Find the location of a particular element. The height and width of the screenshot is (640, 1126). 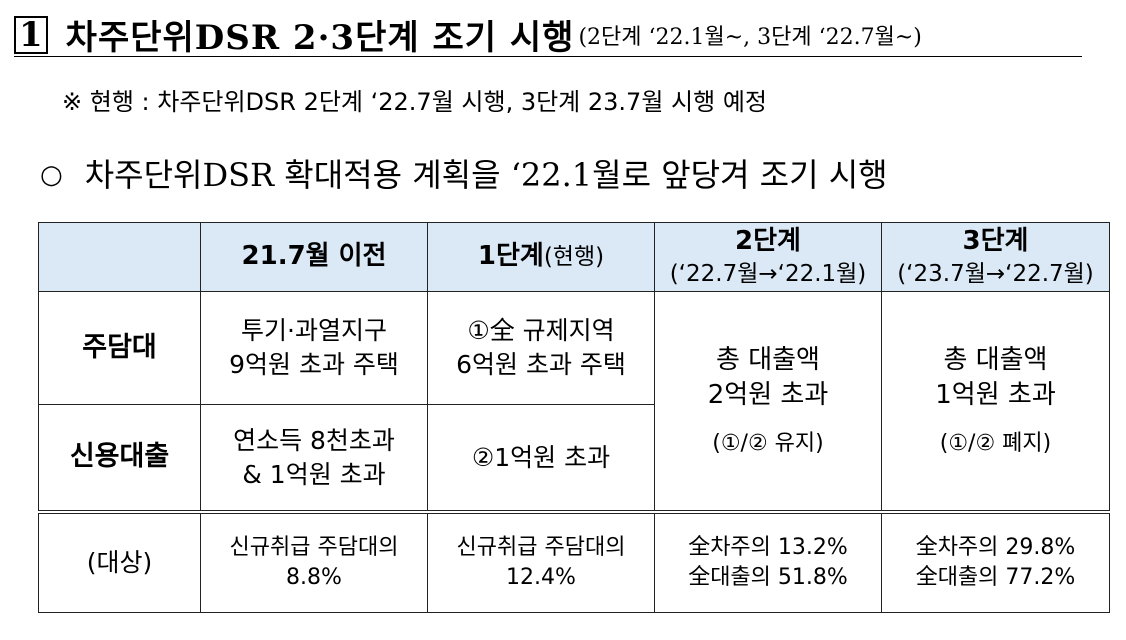

target-before-cell: 신규취급 주담대의 8.8% is located at coordinates (314, 561).